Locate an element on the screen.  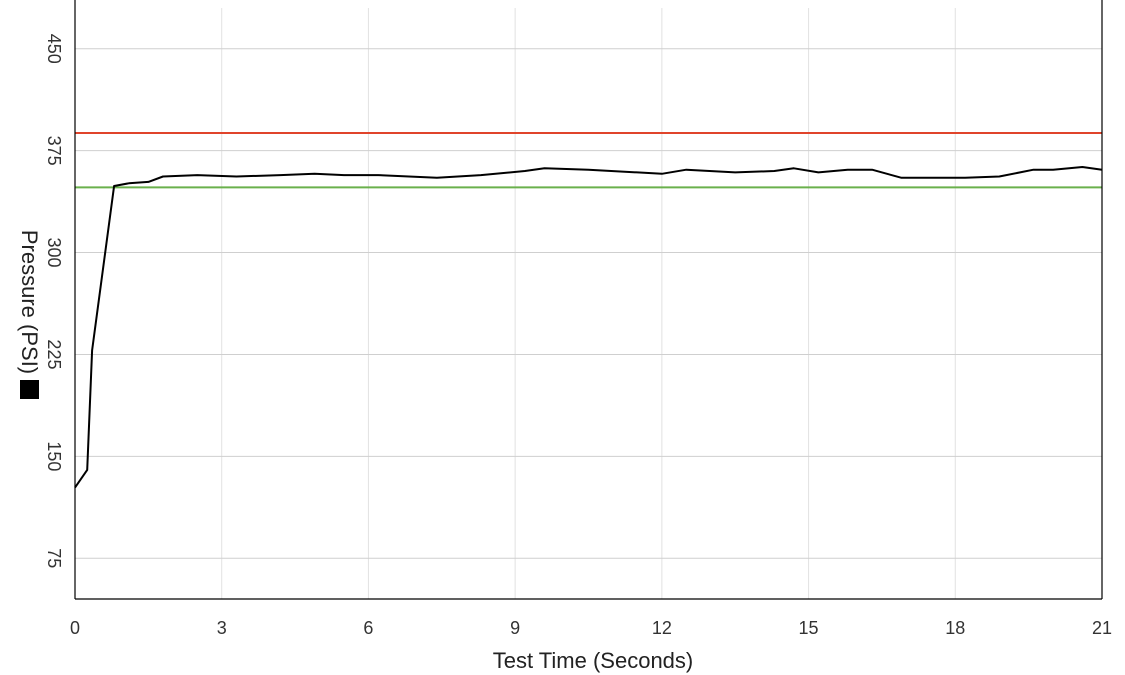
x-tick-label-1: 3 is located at coordinates (222, 628).